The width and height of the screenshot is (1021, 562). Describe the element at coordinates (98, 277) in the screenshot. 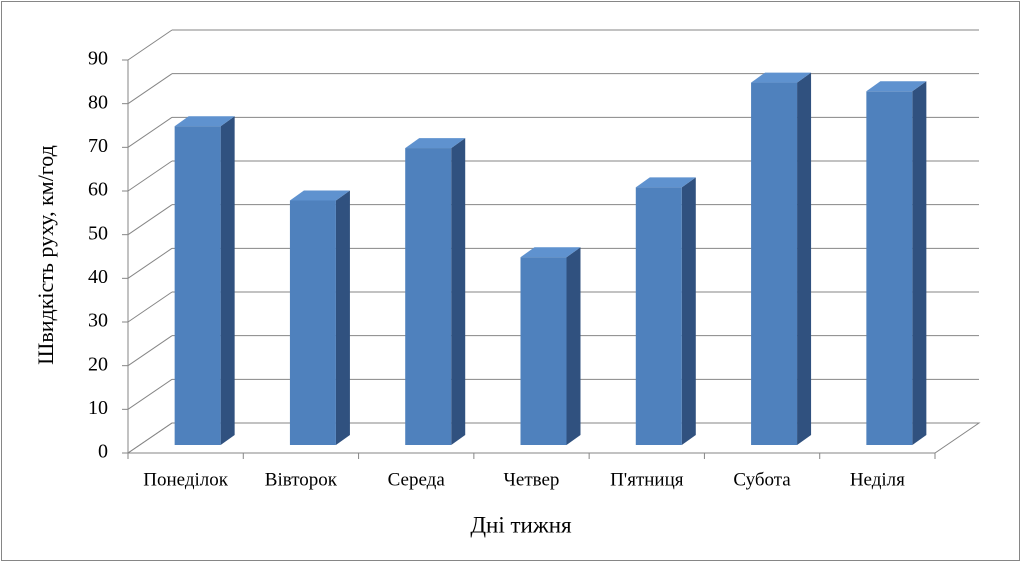

I see `y-tick-label: 40` at that location.